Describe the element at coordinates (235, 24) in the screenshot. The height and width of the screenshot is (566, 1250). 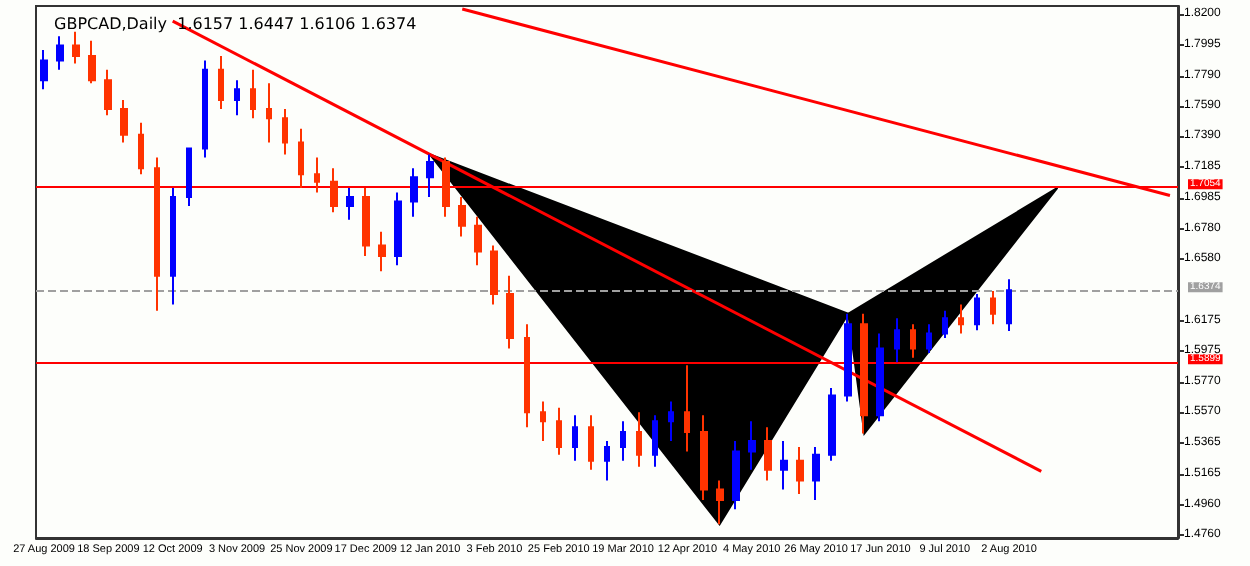
I see `text: GBPCAD,Daily 1.6157 1.6447 1.6106 1.6374` at that location.